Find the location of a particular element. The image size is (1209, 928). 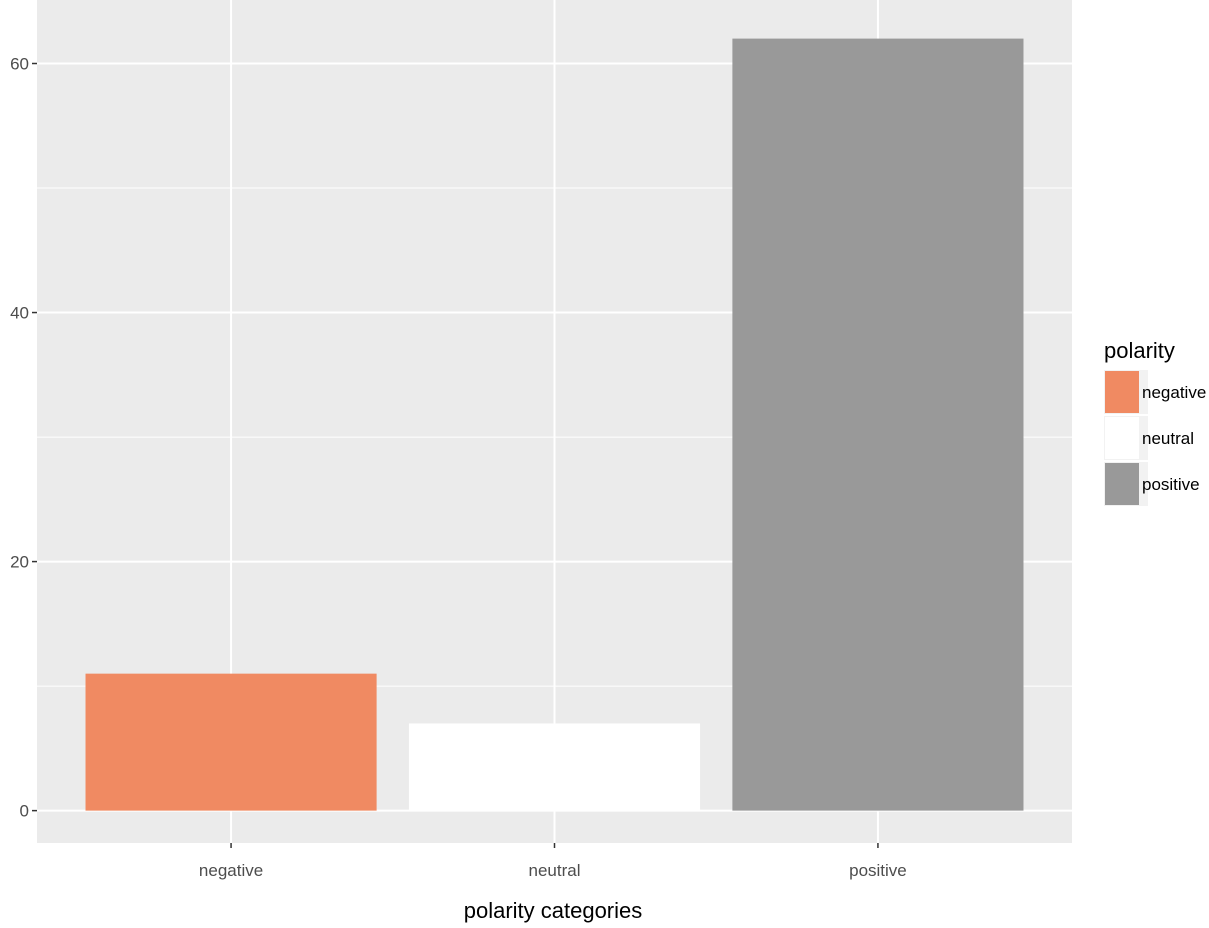

y-tick-label: 20 is located at coordinates (19, 562).